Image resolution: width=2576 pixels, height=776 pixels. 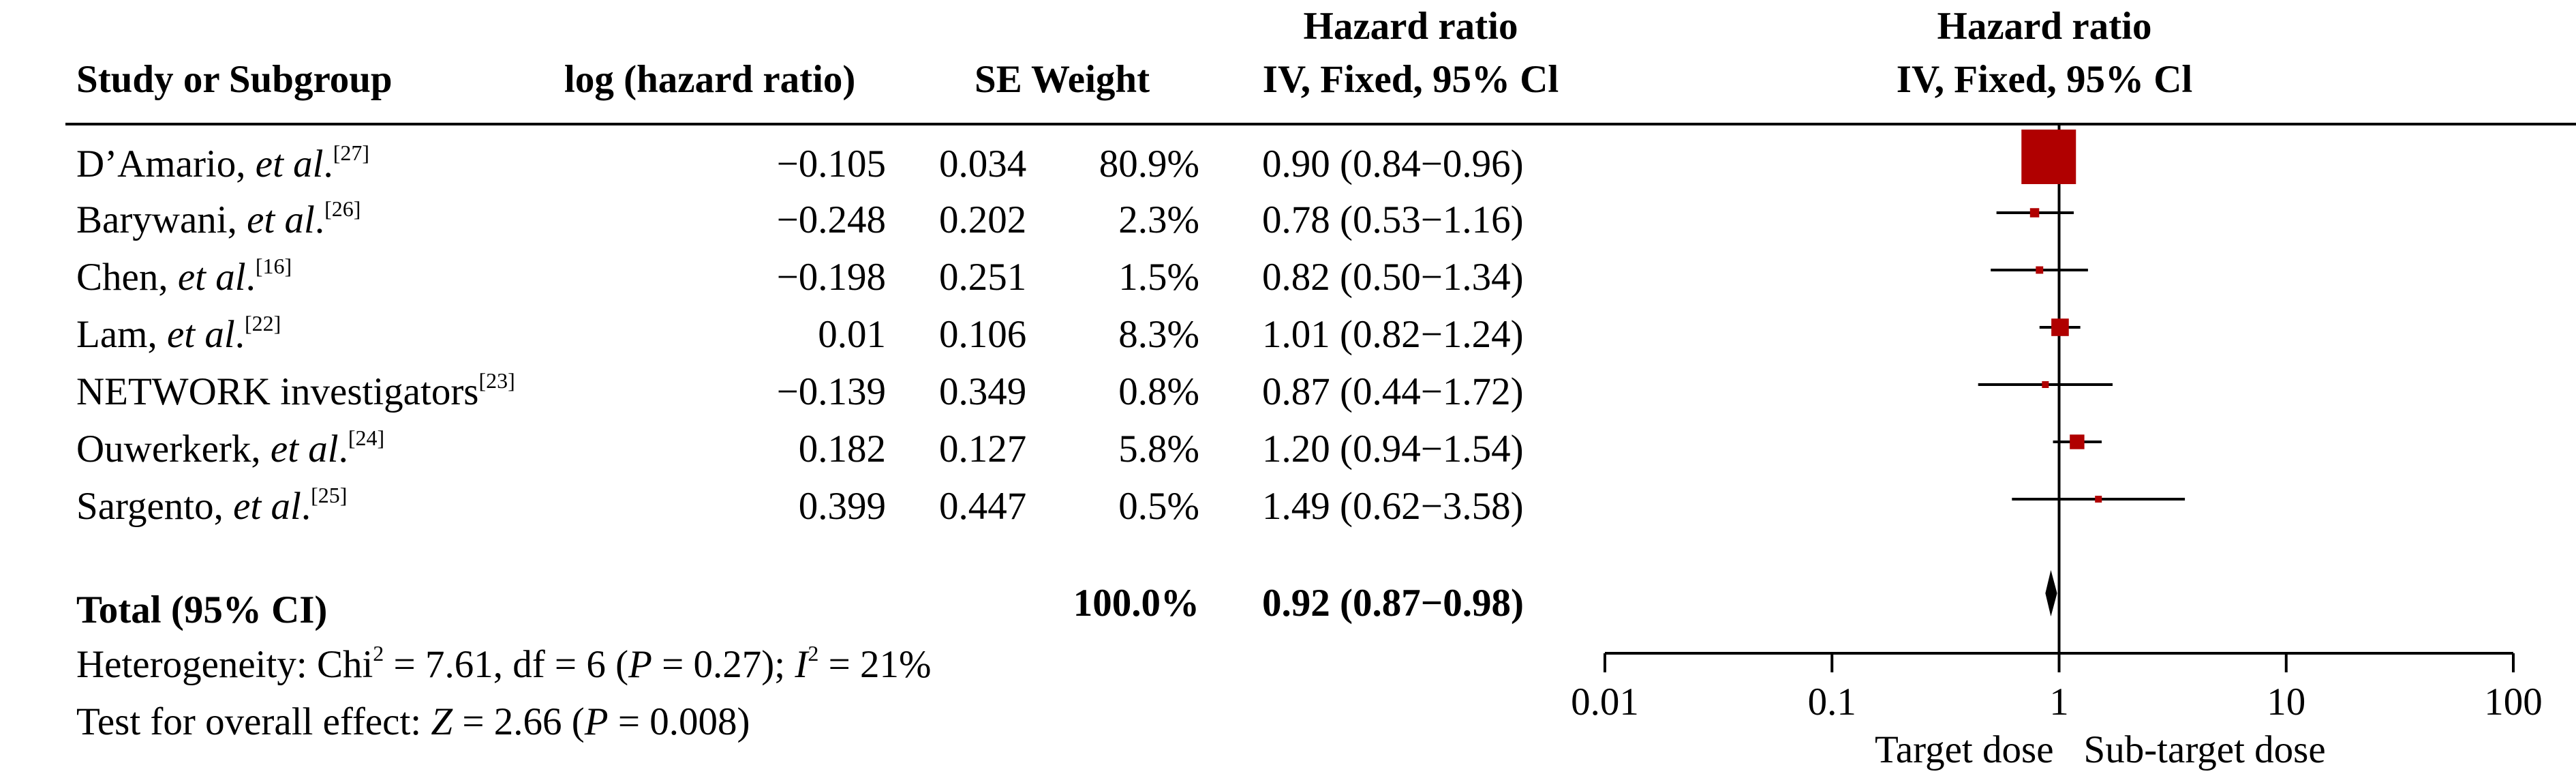 What do you see at coordinates (983, 164) in the screenshot?
I see `study-se: 0.034` at bounding box center [983, 164].